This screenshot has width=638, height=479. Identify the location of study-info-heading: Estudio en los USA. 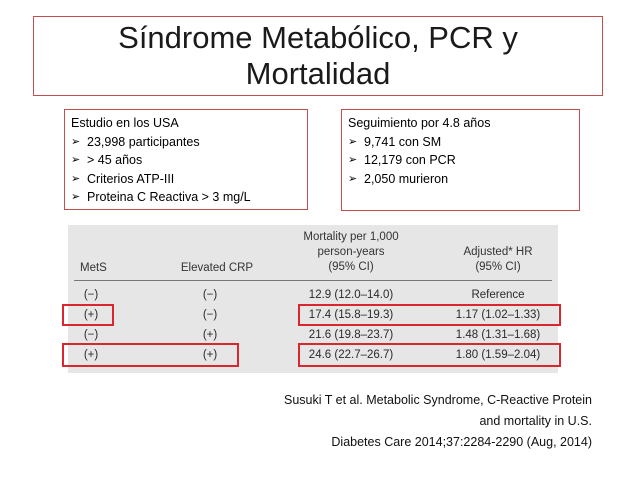
(125, 123).